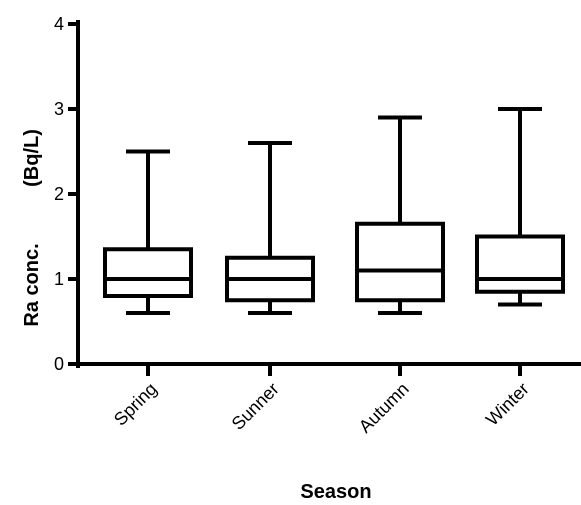 This screenshot has height=505, width=581. I want to click on y-tick-label: 2, so click(59, 194).